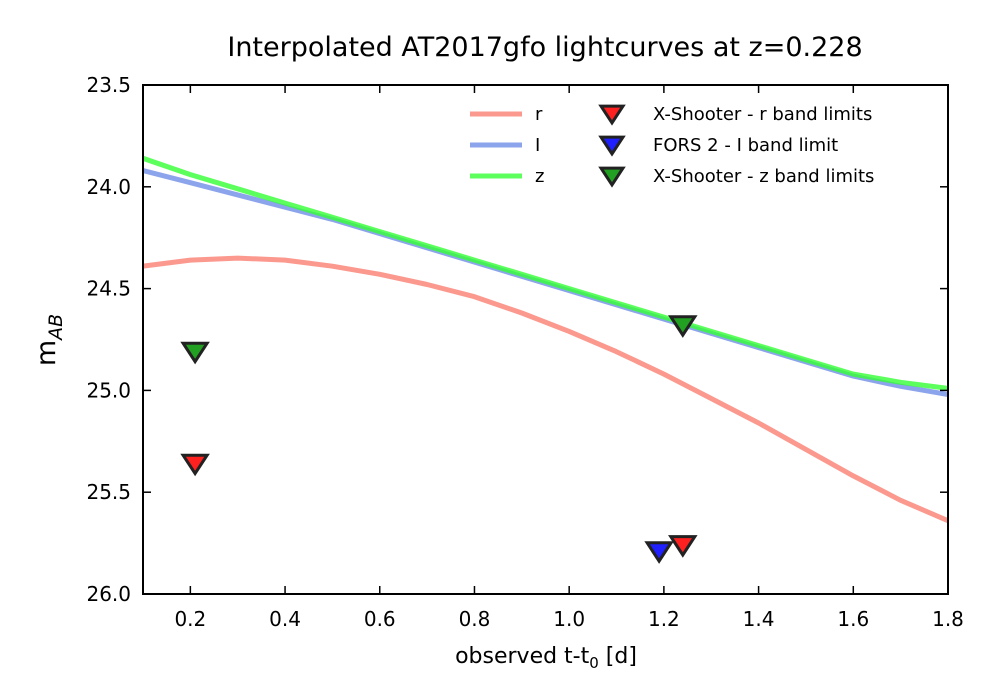 The height and width of the screenshot is (700, 1000). What do you see at coordinates (612, 115) in the screenshot?
I see `legend-marker-x-shooter-r-band-limits` at bounding box center [612, 115].